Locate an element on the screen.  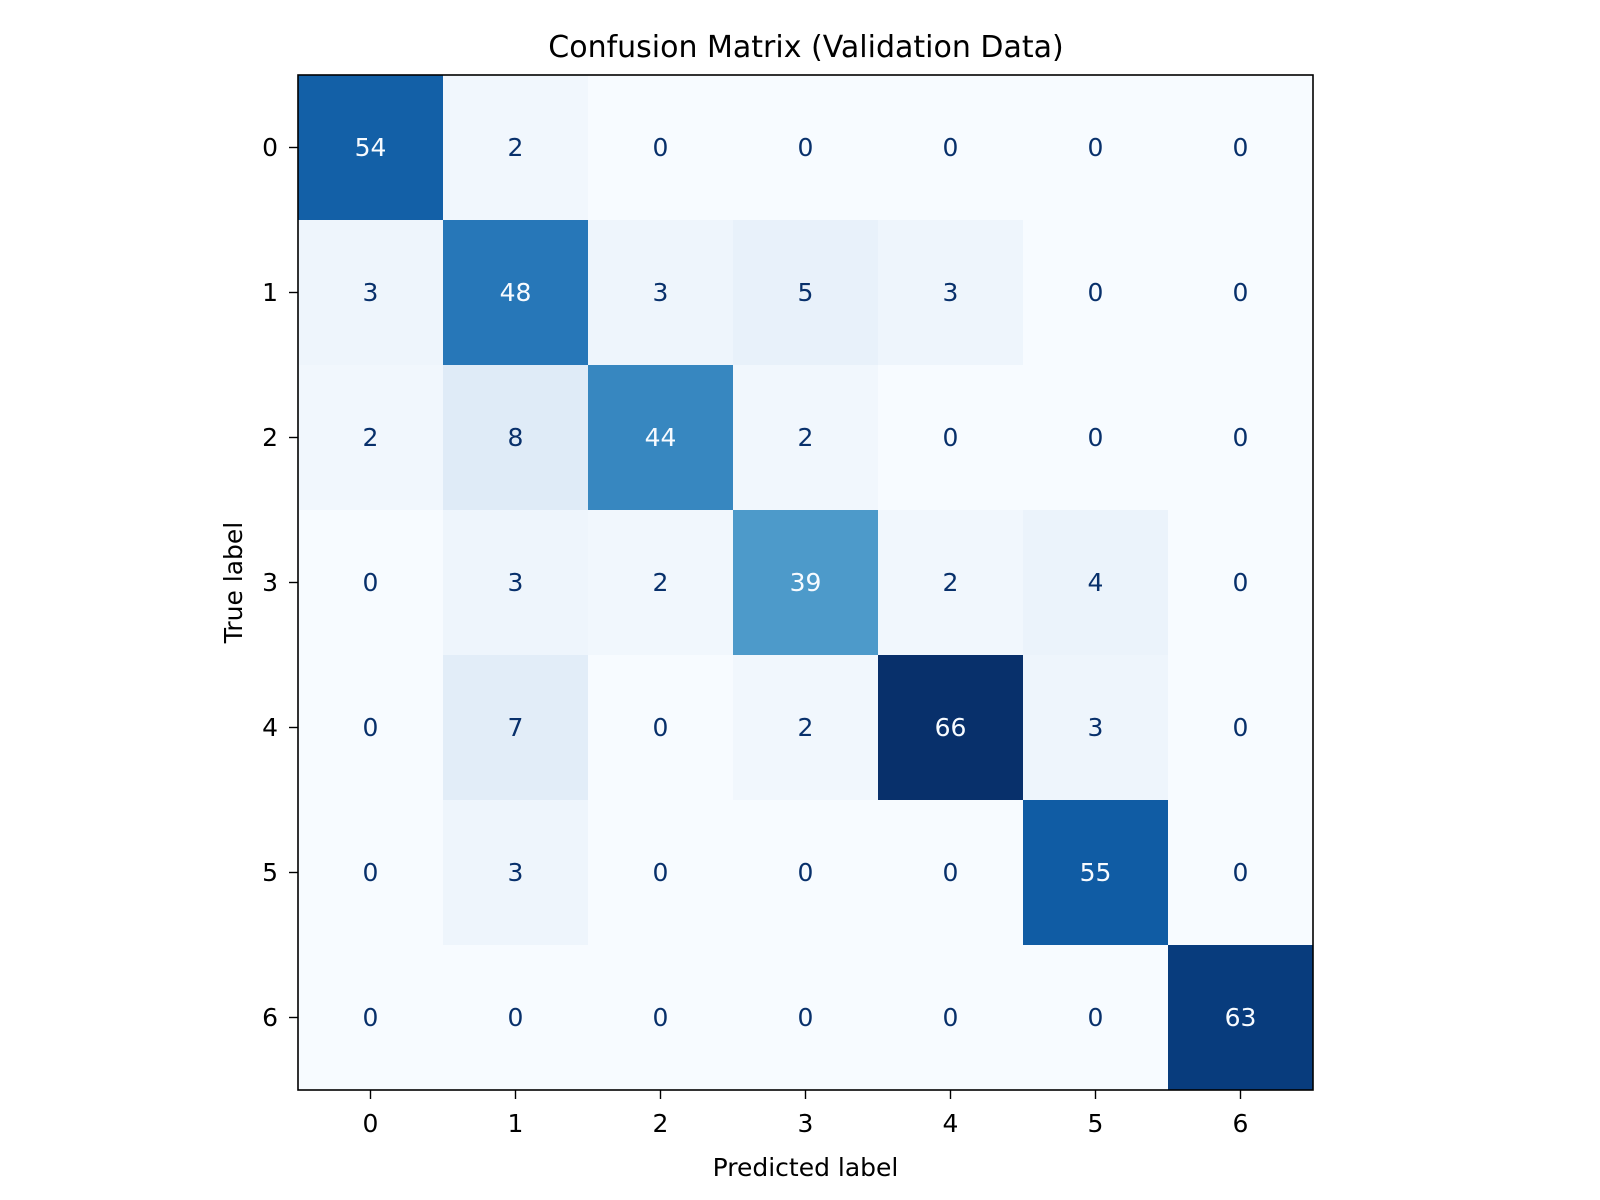
cell-value-label: 54 is located at coordinates (371, 147).